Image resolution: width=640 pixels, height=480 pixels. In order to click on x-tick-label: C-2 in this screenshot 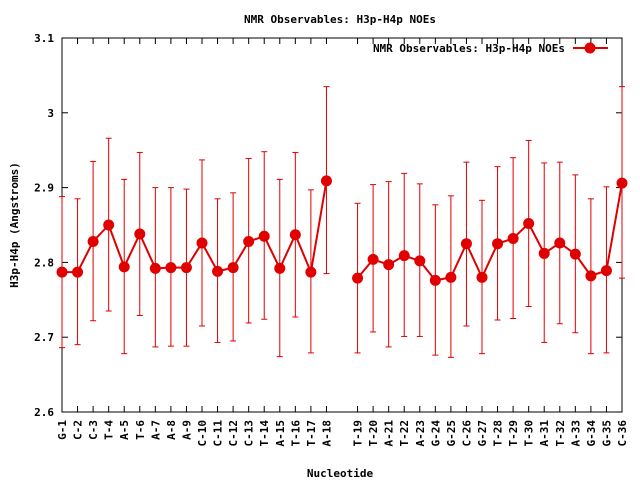, I will do `click(78, 430)`.